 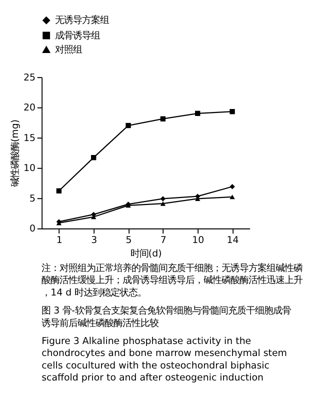 I want to click on y-axis-title: 碱性磷酸酶(mg), so click(x=15, y=153).